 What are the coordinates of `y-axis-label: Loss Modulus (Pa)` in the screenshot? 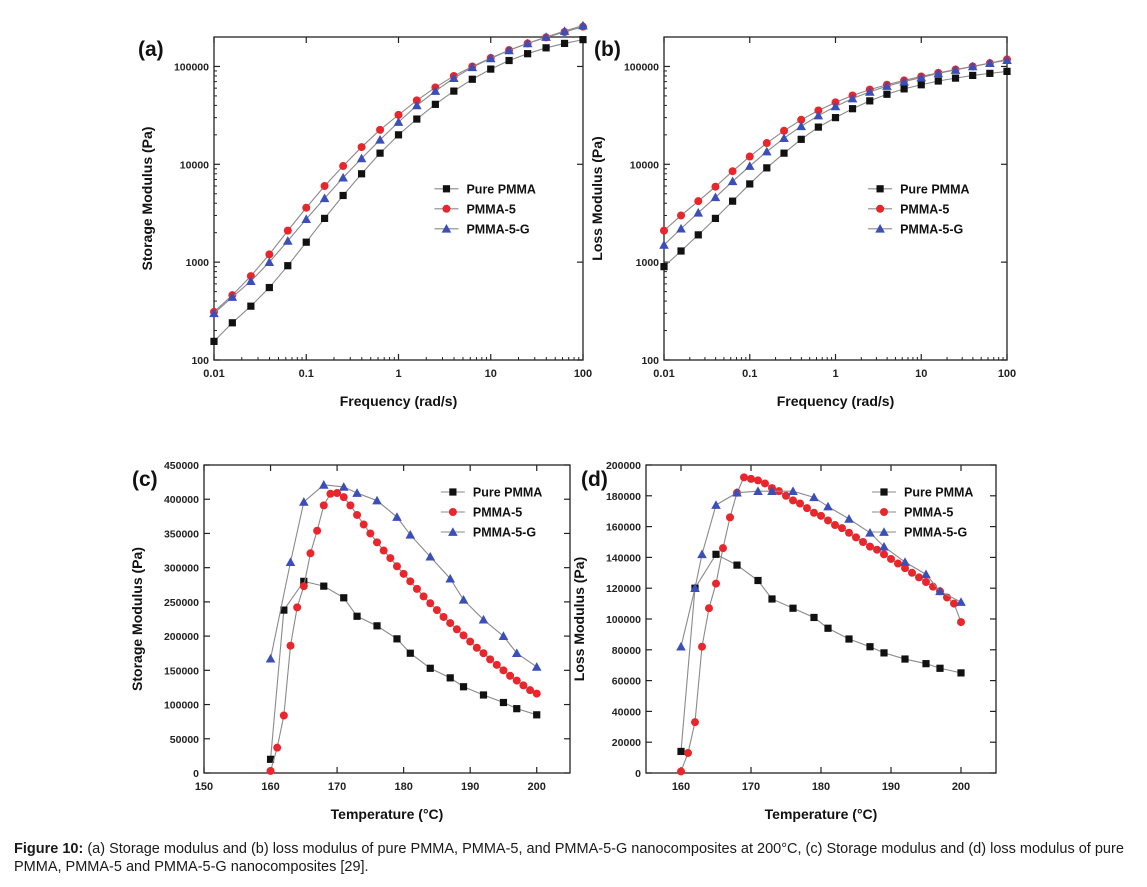 It's located at (597, 198).